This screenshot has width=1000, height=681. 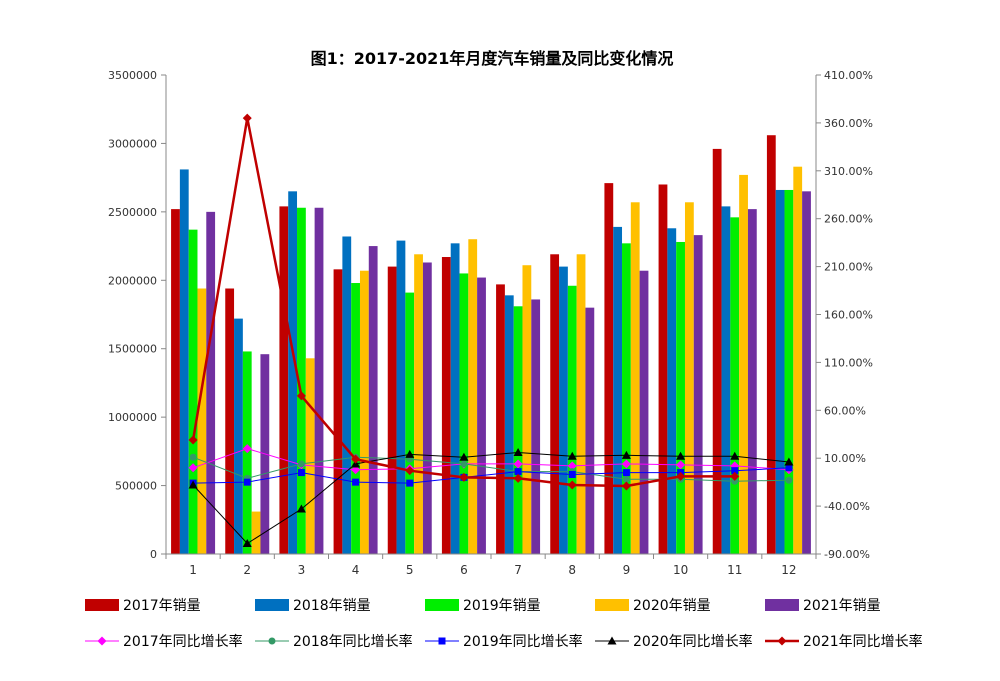 I want to click on legend-item-bar: 2021年销量, so click(x=823, y=606).